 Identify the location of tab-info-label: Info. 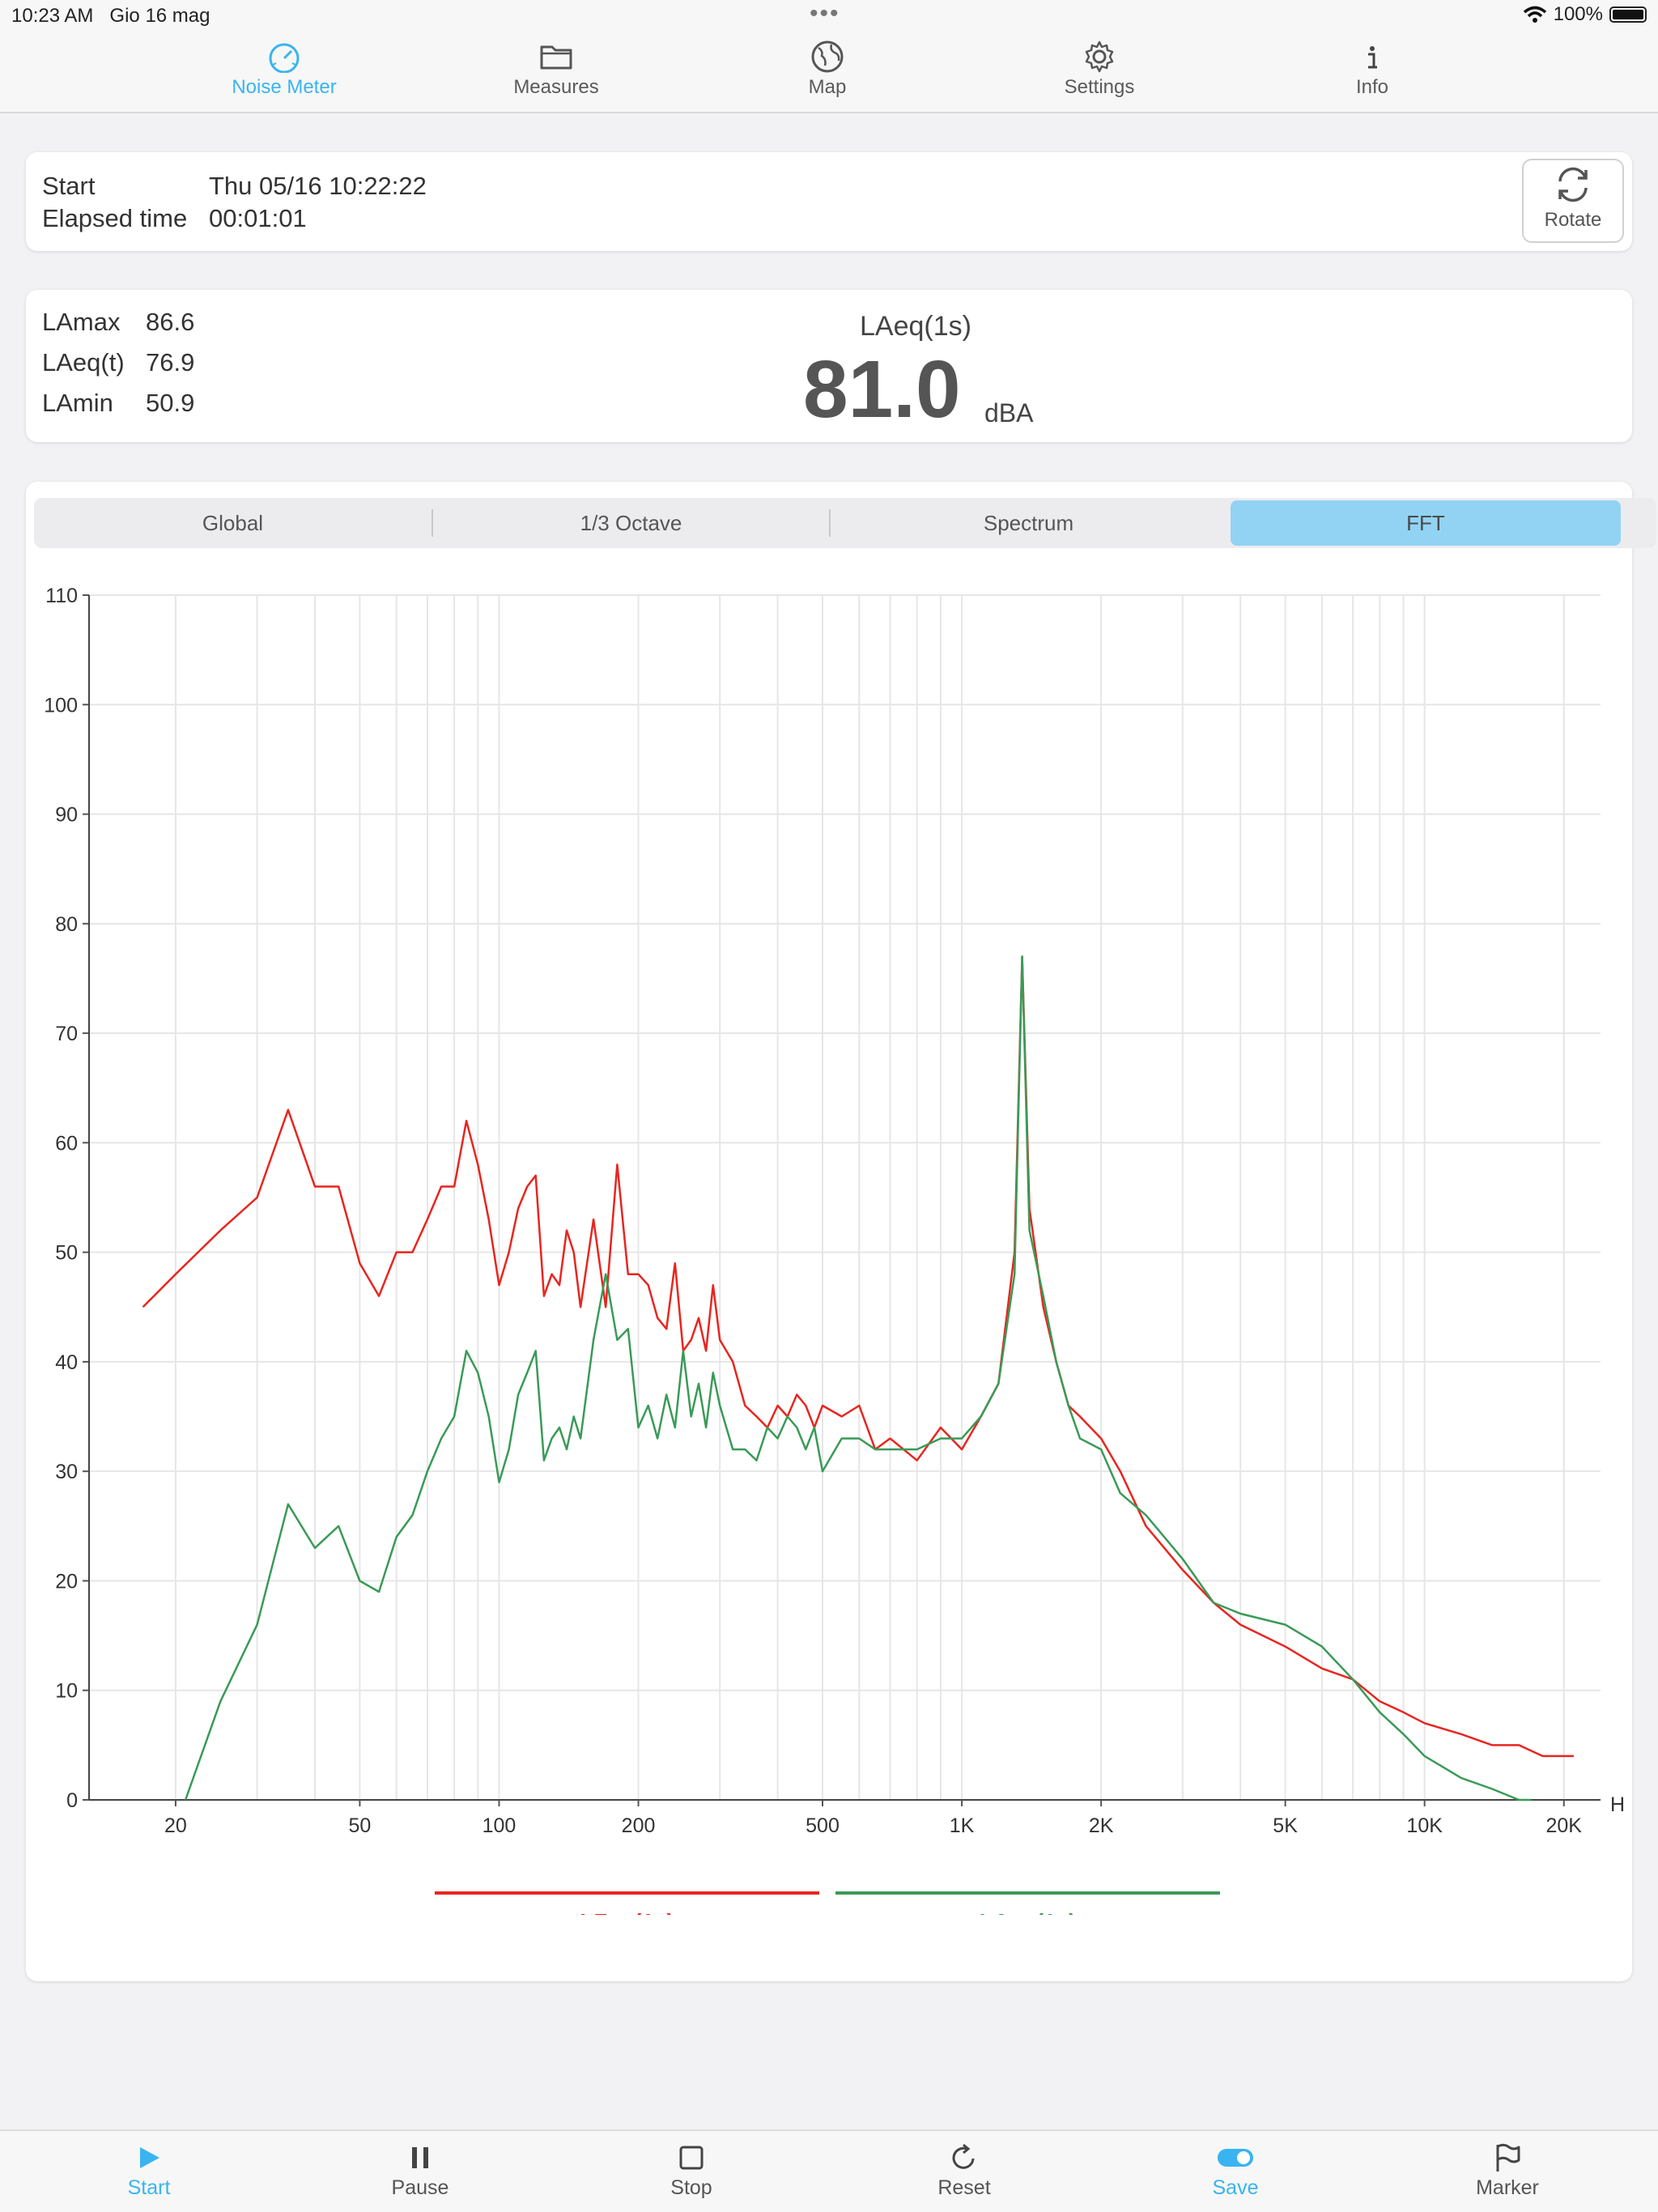
(1372, 87).